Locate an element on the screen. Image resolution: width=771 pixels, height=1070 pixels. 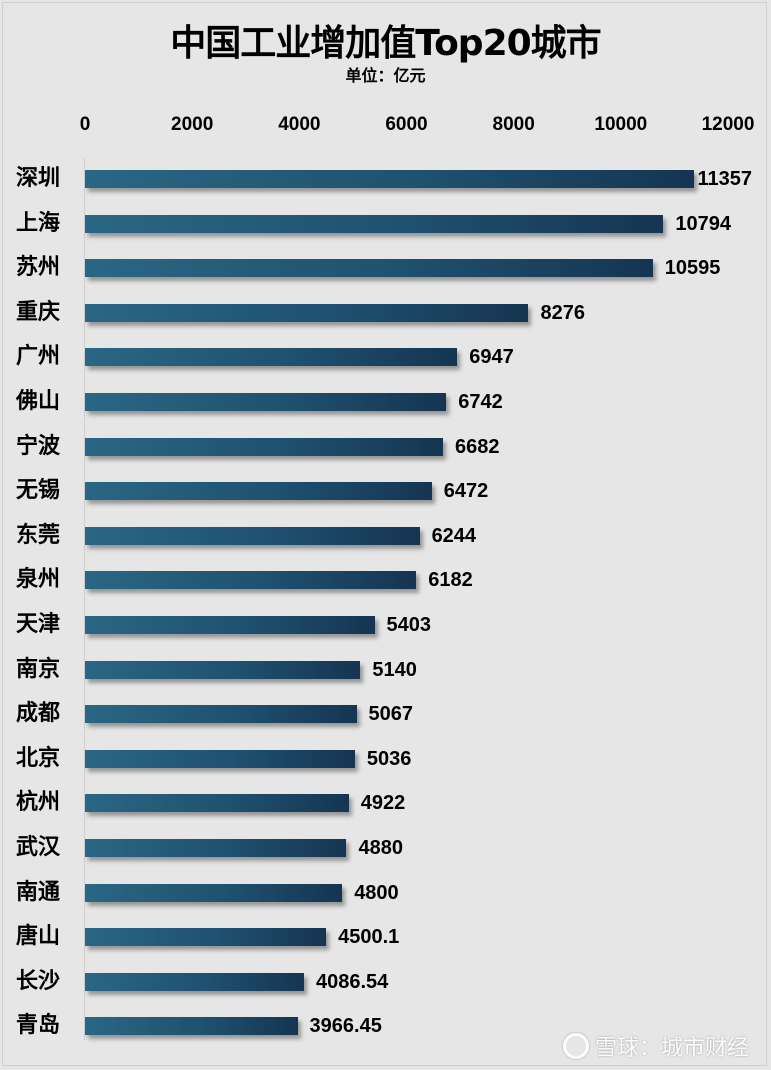
bar-row: 唐山 4500.1 is located at coordinates (385, 937).